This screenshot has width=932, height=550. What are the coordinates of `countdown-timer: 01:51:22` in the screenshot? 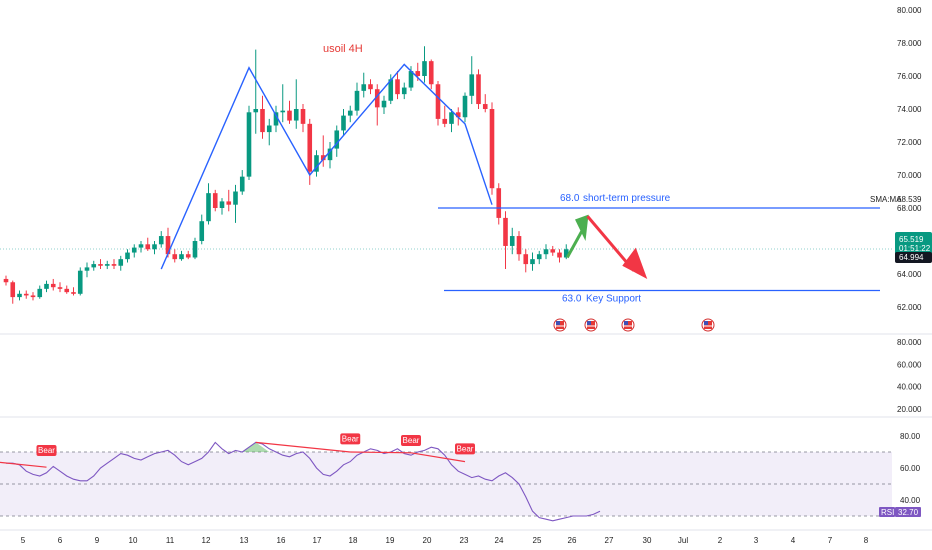 It's located at (915, 248).